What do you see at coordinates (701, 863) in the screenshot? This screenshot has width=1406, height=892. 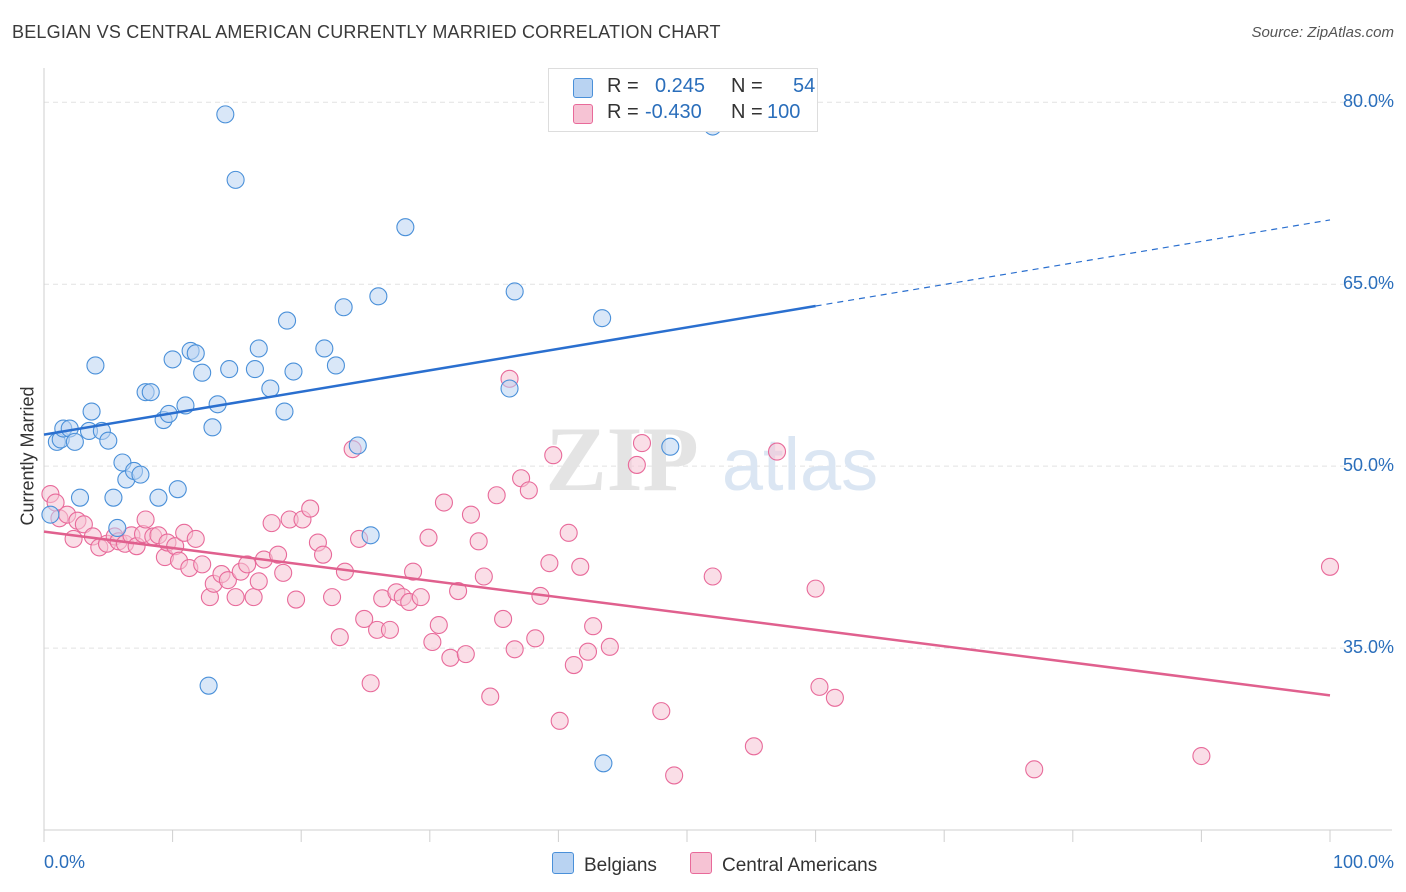 I see `bottom-legend-swatch-pink` at bounding box center [701, 863].